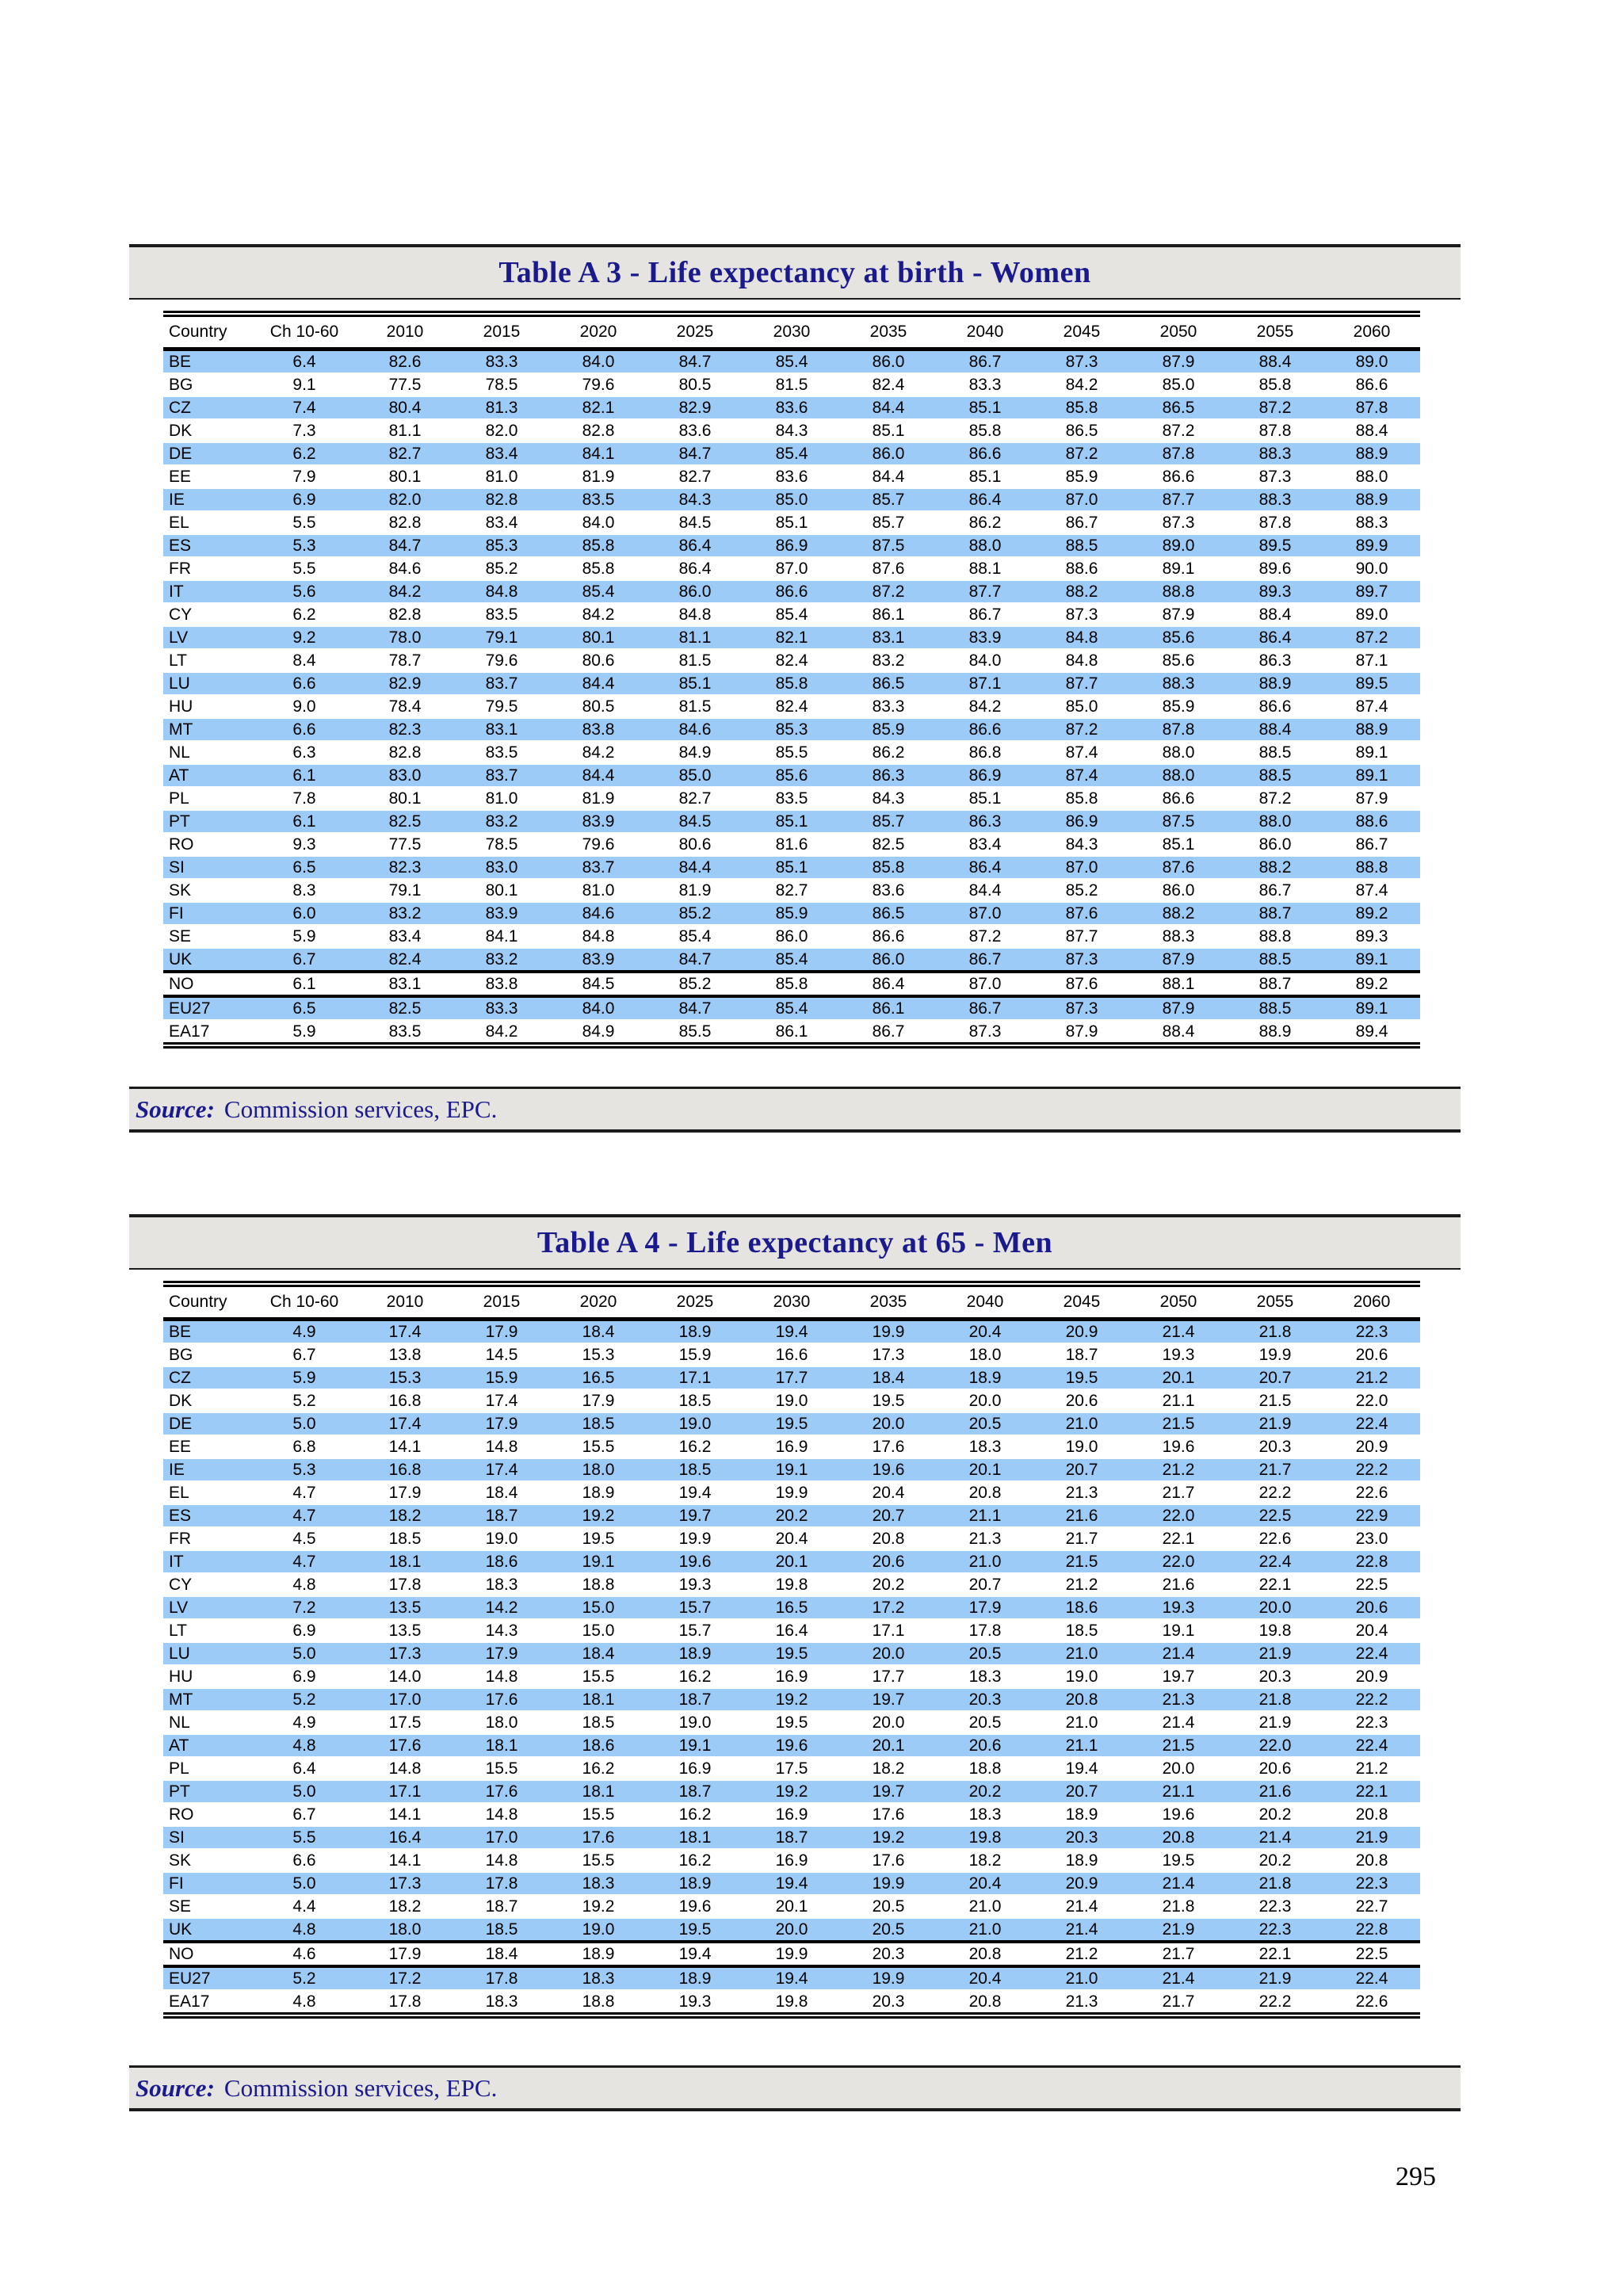 This screenshot has width=1623, height=2296. What do you see at coordinates (360, 2087) in the screenshot?
I see `source-text: Commission services, EPC.` at bounding box center [360, 2087].